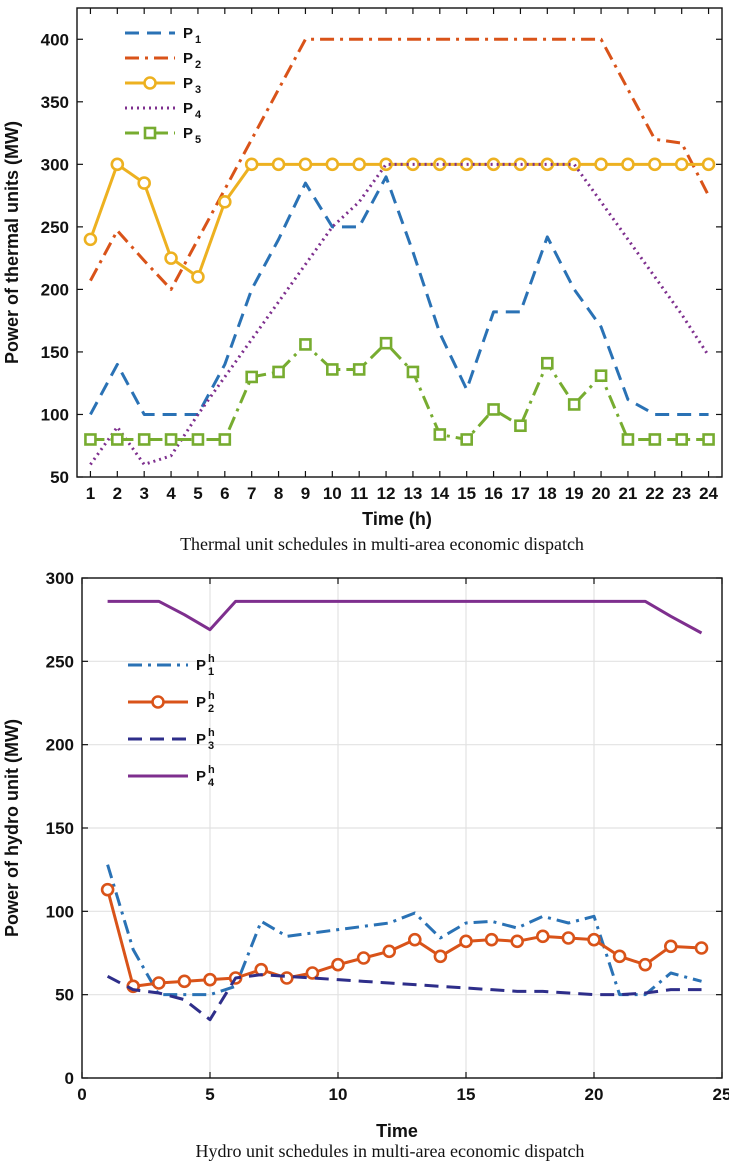 The image size is (729, 1169). Describe the element at coordinates (520, 493) in the screenshot. I see `x-tick-label: 17` at that location.